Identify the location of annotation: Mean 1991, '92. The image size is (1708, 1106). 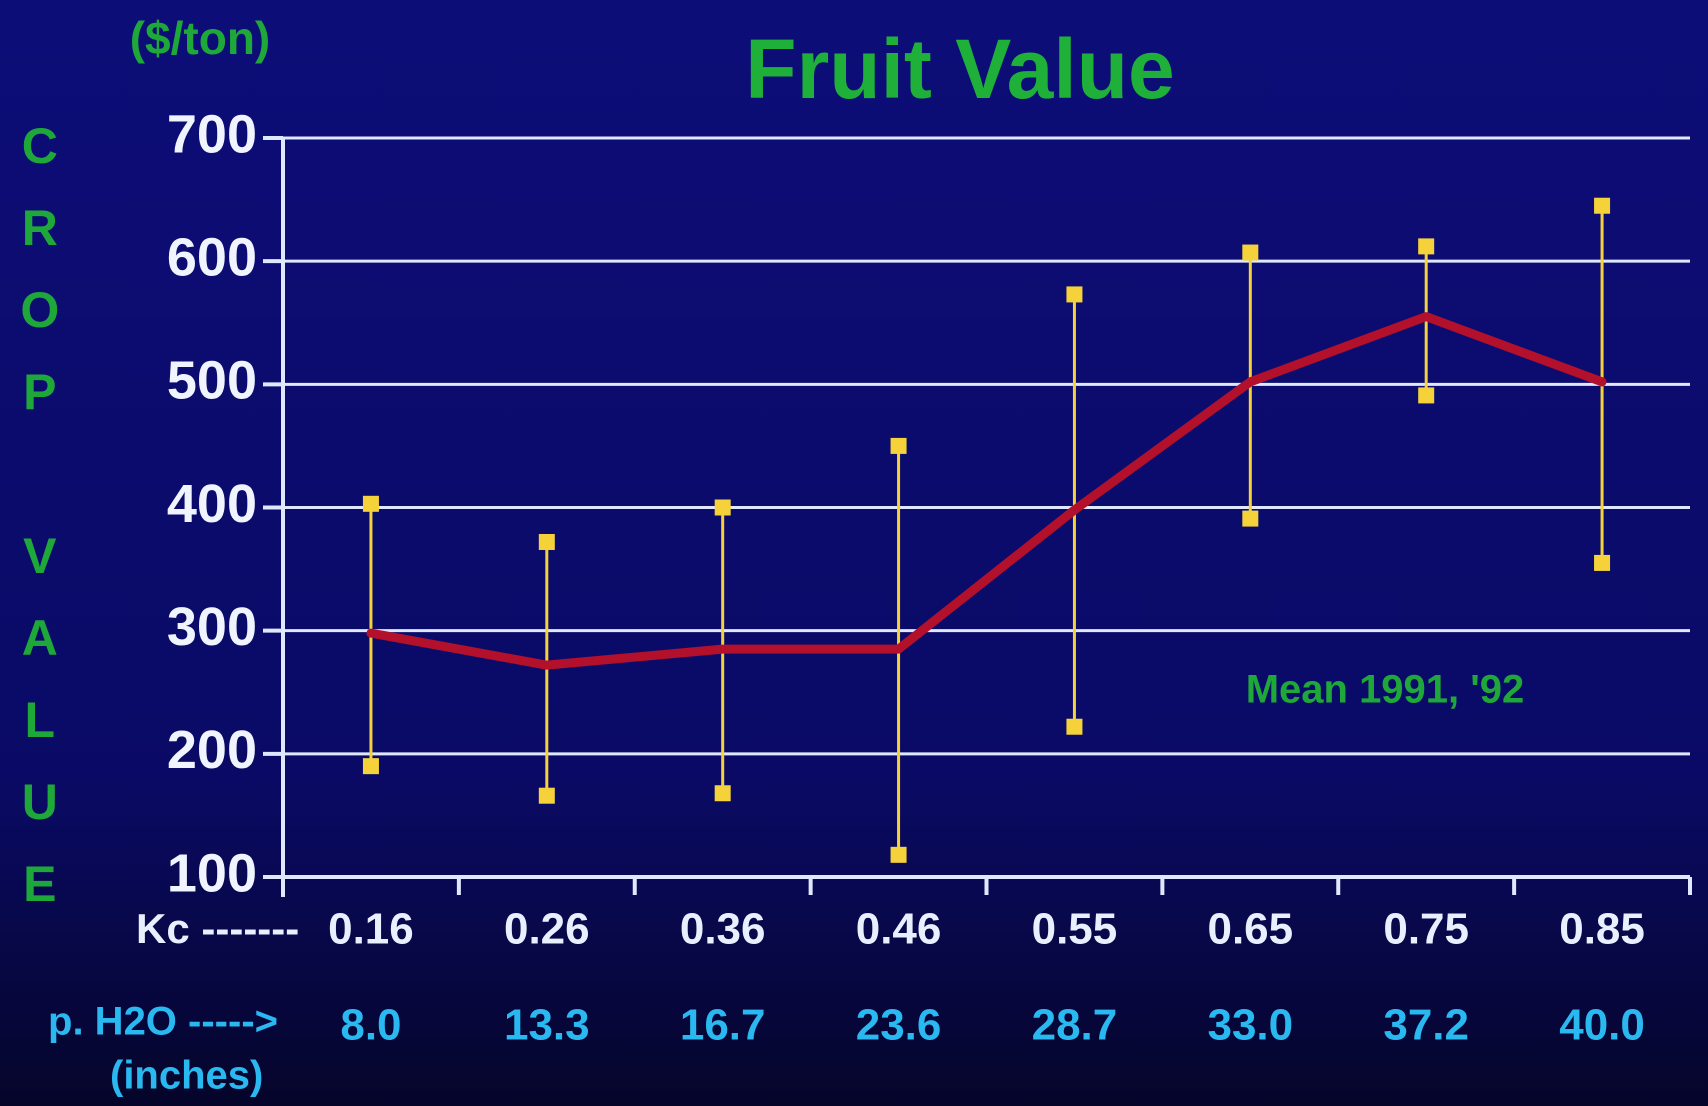
(1385, 690).